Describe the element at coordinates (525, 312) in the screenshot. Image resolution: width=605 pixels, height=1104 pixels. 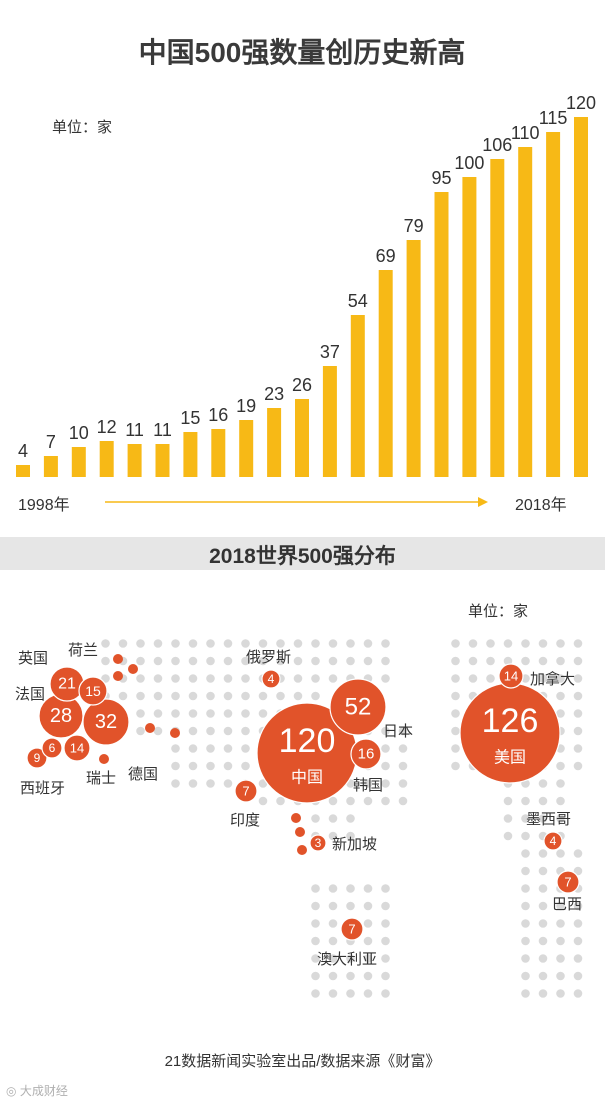
I see `bar-2016` at that location.